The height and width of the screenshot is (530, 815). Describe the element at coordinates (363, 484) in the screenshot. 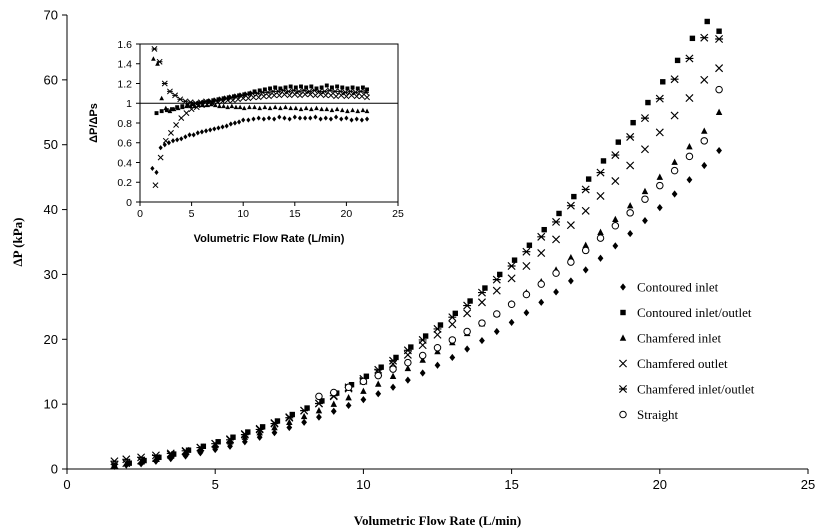

I see `main-x-tick-label: 10` at that location.